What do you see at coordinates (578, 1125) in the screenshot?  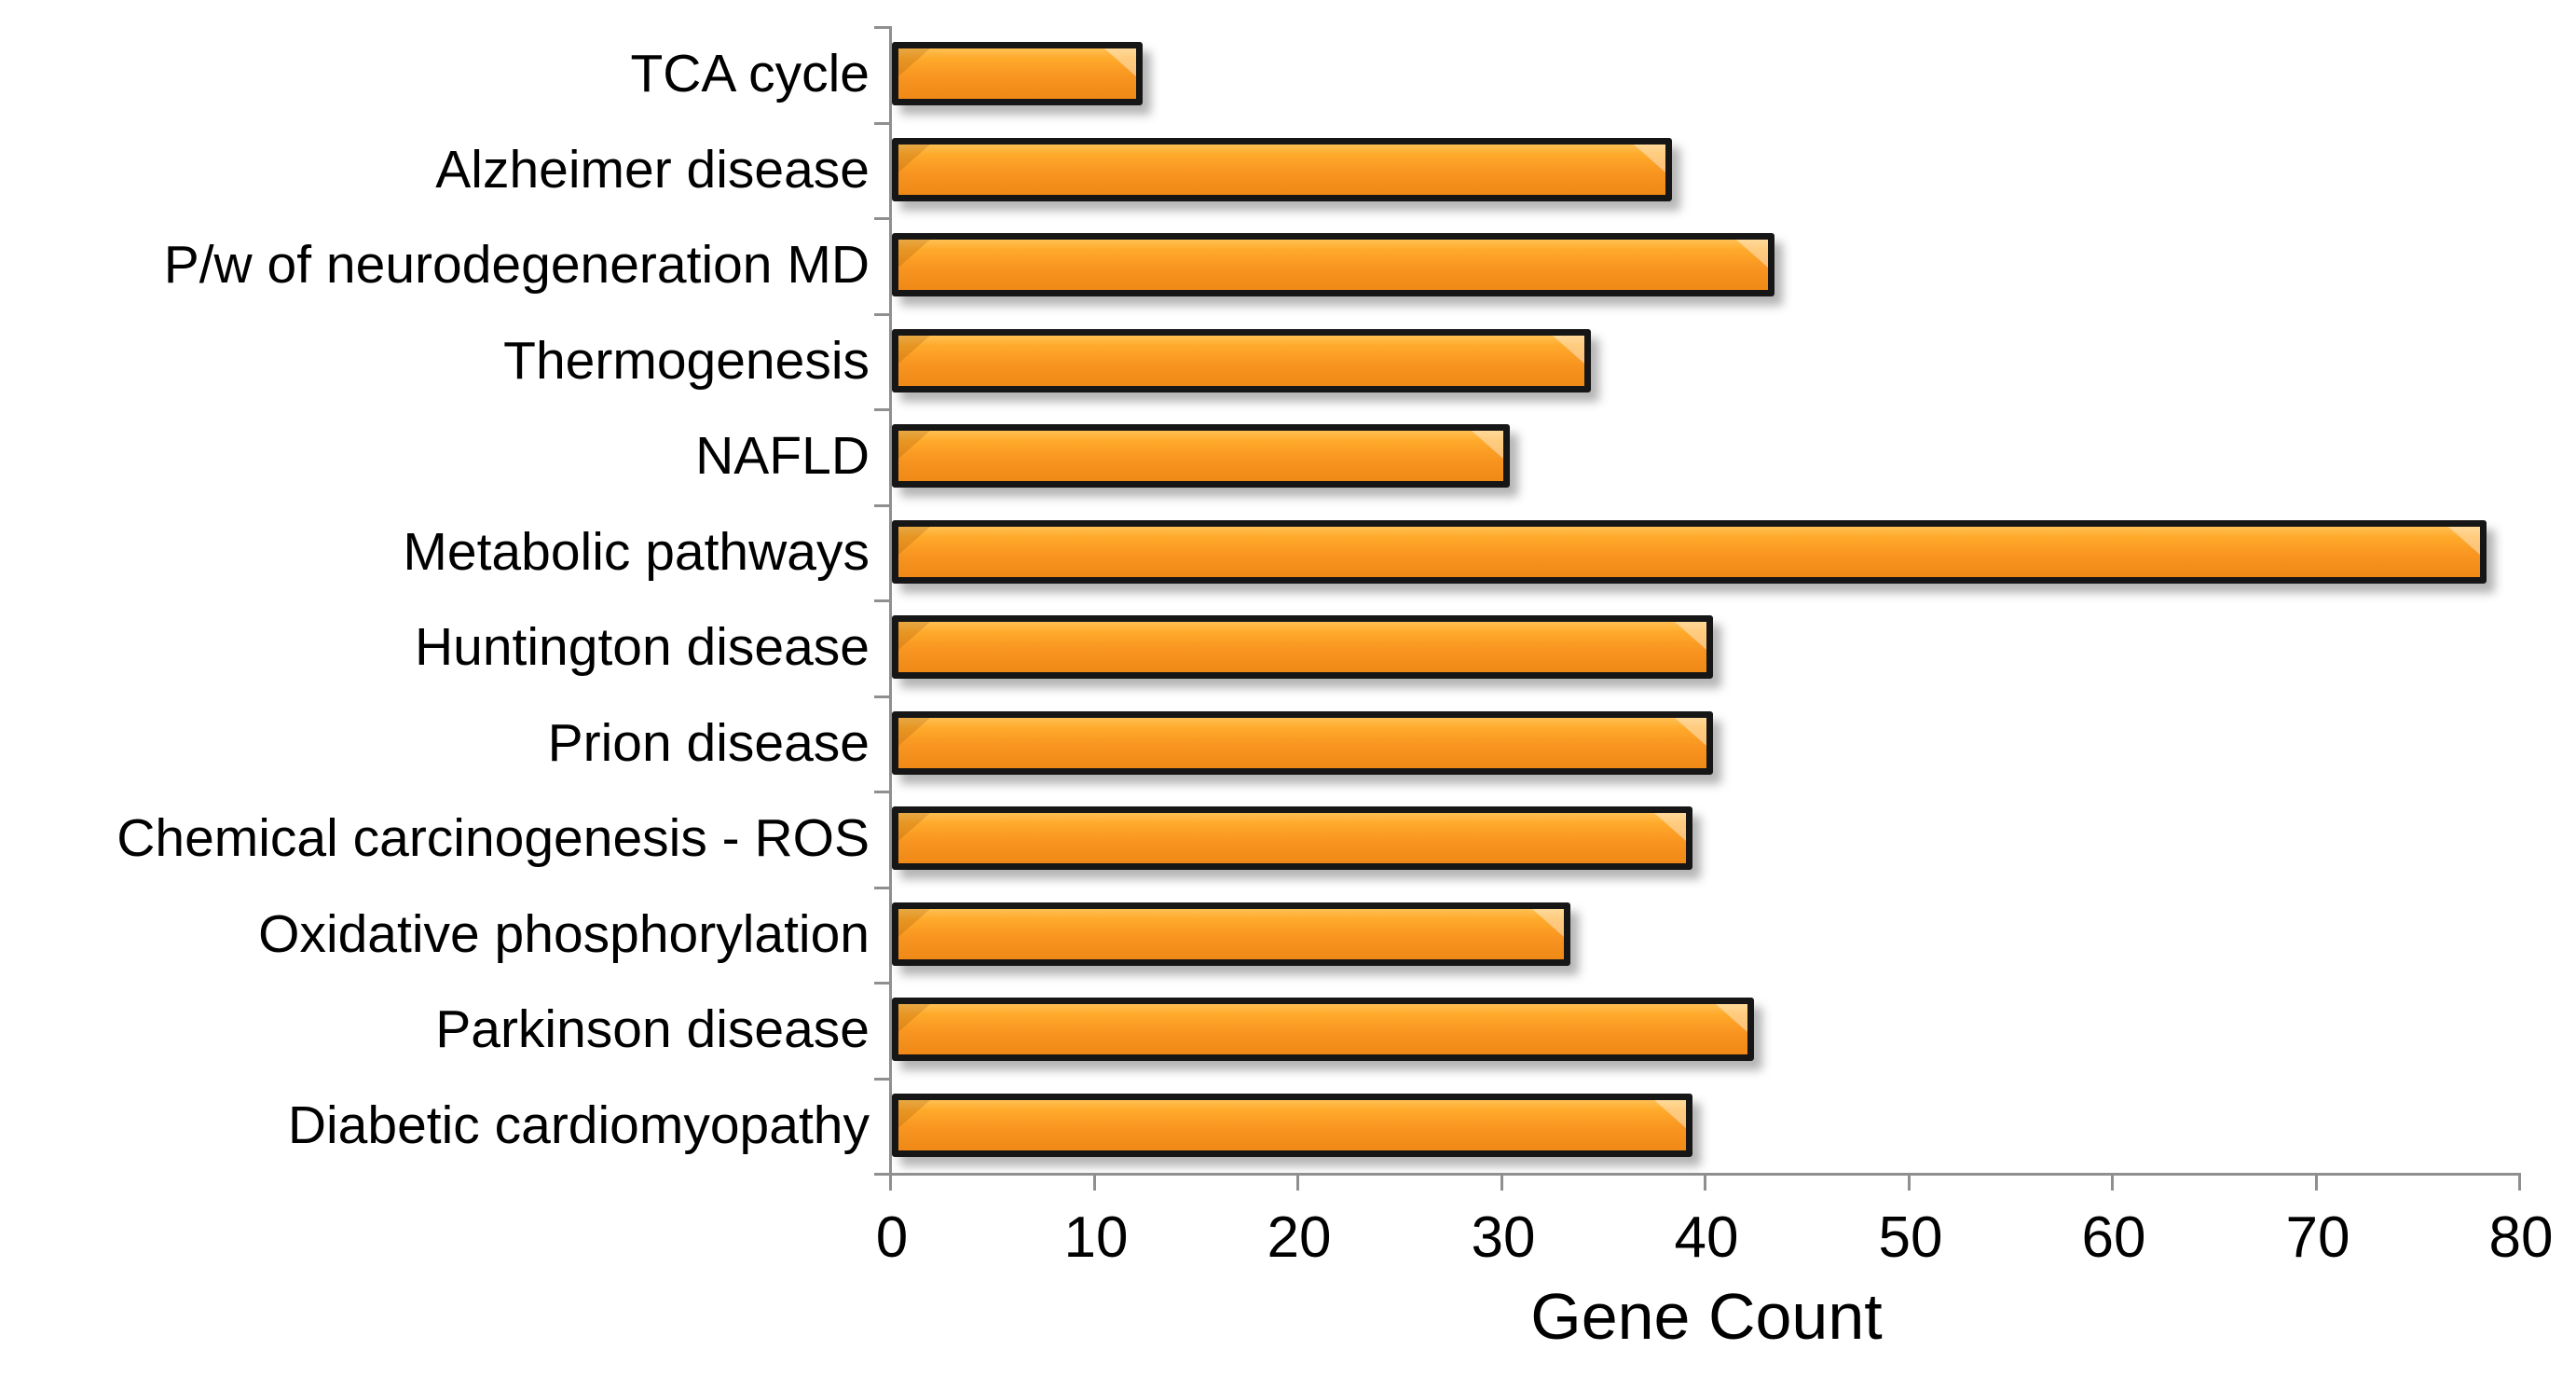 I see `category-label: Diabetic cardiomyopathy` at bounding box center [578, 1125].